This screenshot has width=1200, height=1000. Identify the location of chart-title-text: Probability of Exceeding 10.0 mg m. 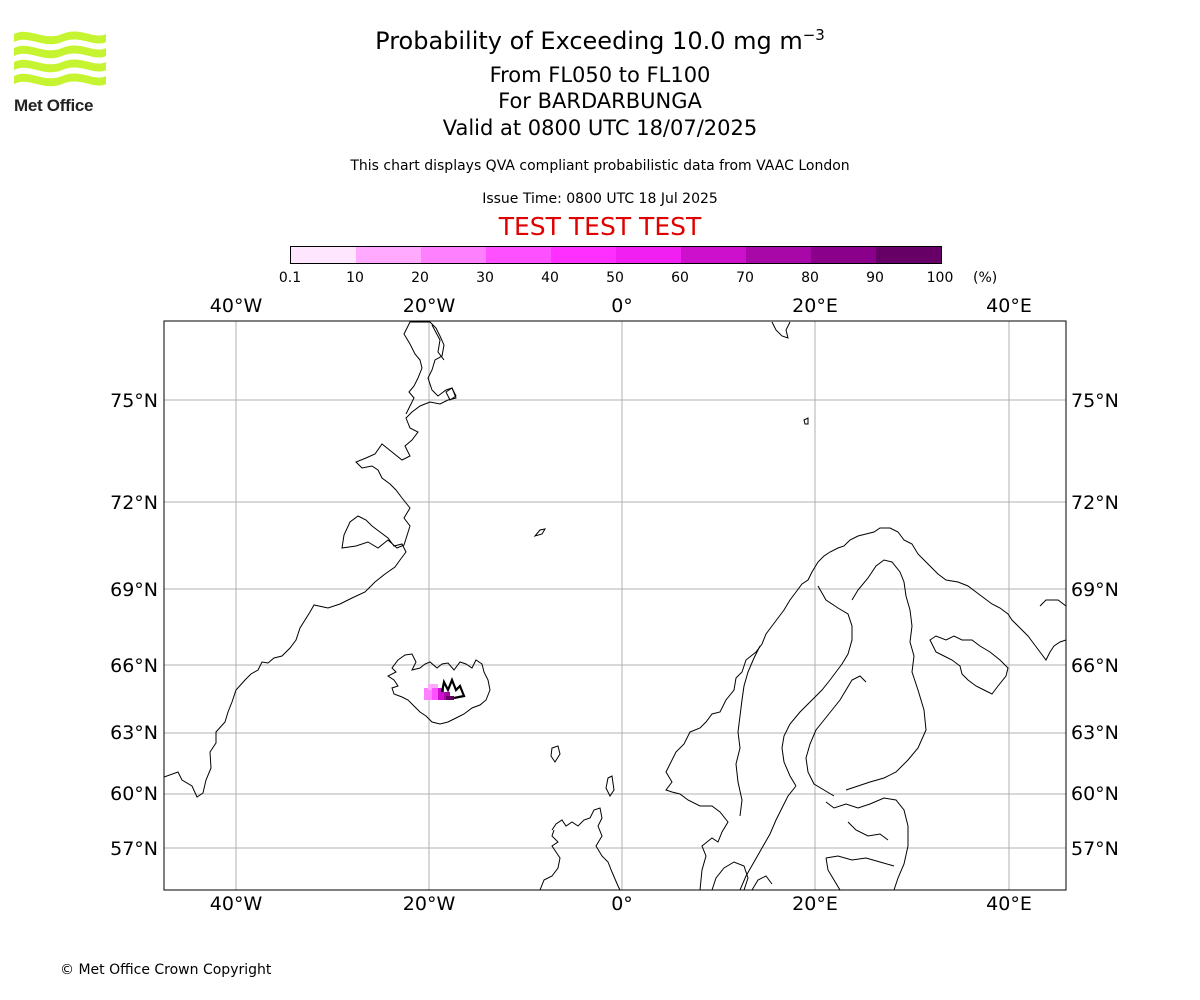
(589, 41).